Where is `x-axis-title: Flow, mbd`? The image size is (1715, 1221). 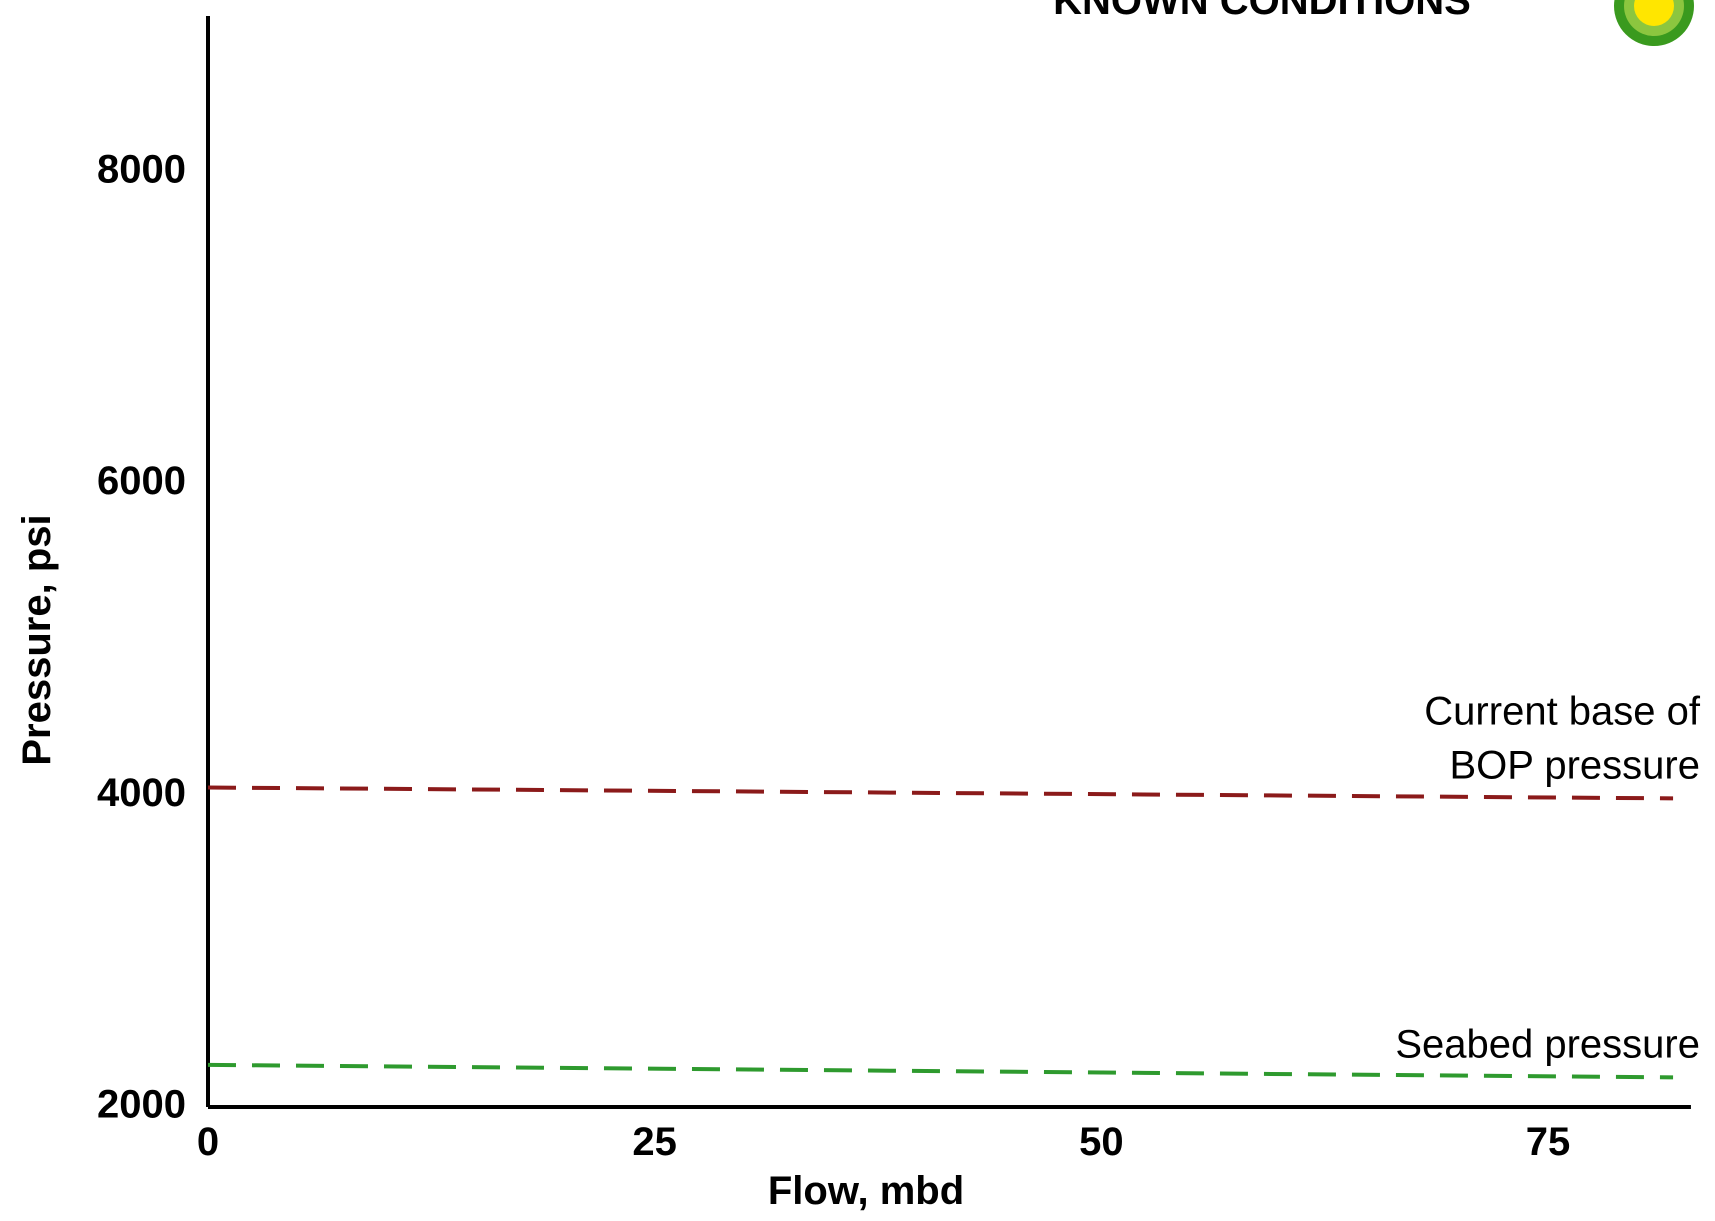 x-axis-title: Flow, mbd is located at coordinates (866, 1191).